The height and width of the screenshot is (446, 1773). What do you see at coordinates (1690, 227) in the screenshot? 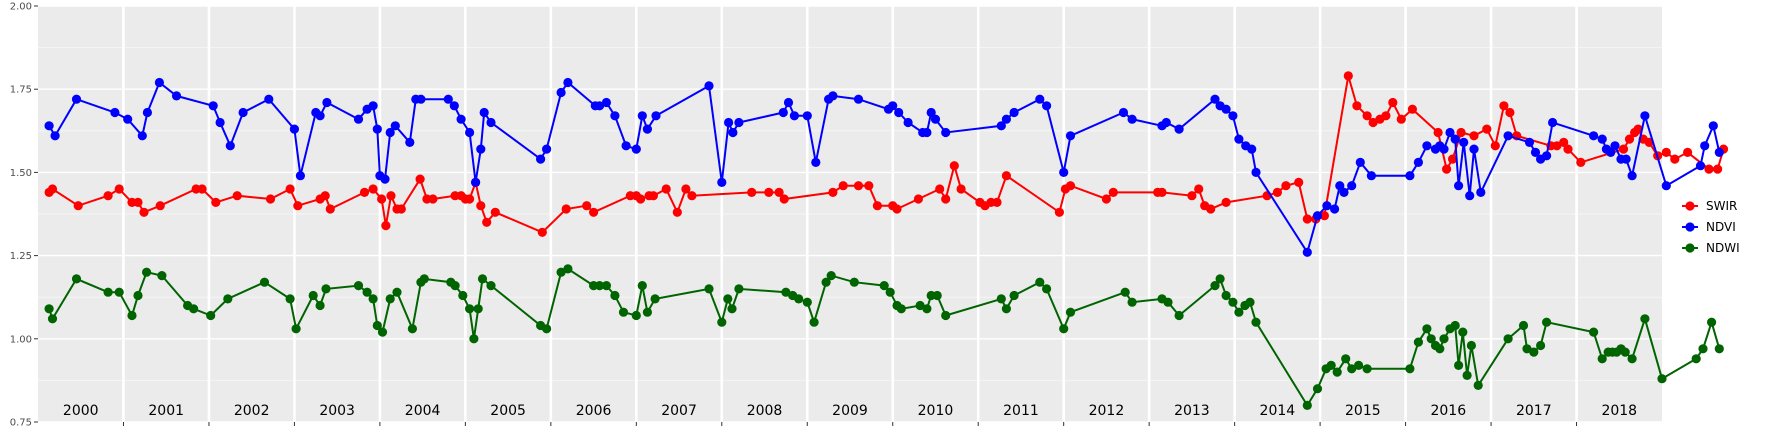
I see `legend-key-marker` at bounding box center [1690, 227].